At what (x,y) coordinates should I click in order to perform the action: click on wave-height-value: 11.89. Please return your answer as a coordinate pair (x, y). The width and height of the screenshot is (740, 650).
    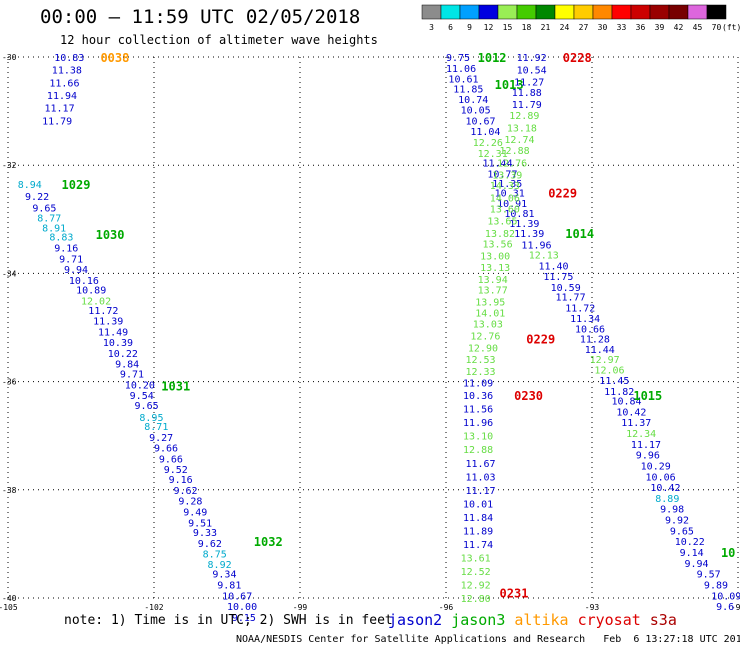
    Looking at the image, I should click on (478, 531).